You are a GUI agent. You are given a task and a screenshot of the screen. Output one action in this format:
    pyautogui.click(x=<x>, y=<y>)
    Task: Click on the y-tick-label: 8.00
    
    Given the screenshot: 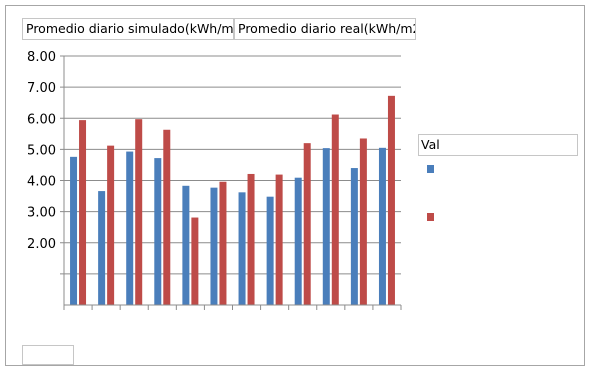 What is the action you would take?
    pyautogui.click(x=41, y=57)
    